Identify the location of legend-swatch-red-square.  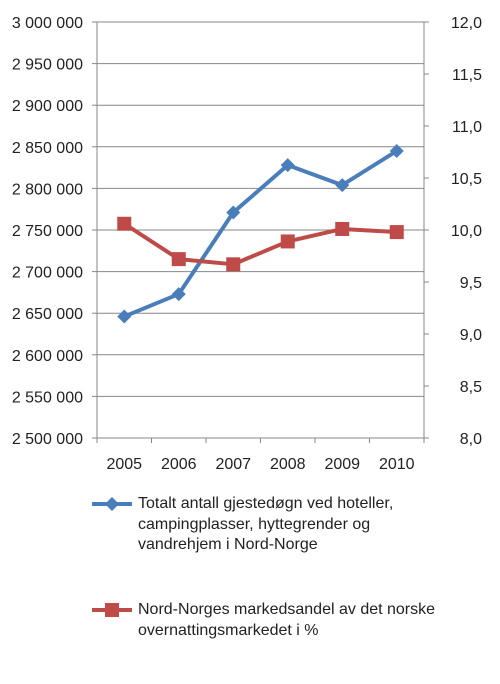
(112, 610).